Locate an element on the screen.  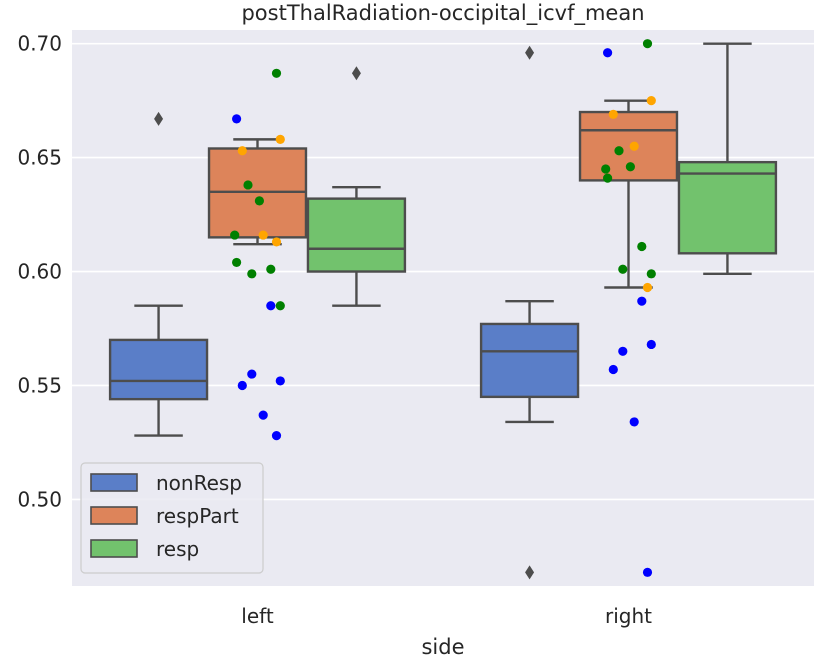
x-tick-labels: left right is located at coordinates (446, 616).